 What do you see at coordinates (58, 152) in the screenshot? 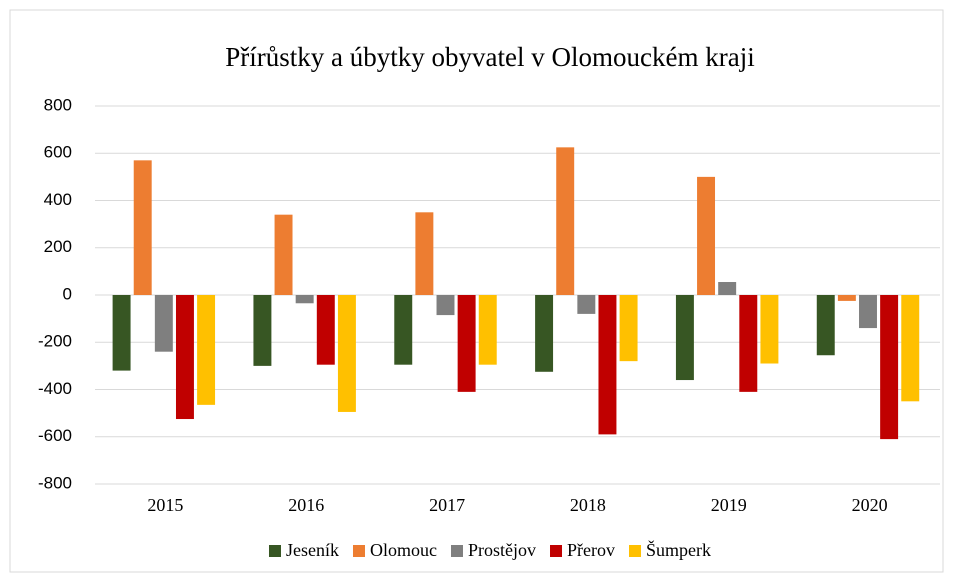
I see `y-tick-label: 600` at bounding box center [58, 152].